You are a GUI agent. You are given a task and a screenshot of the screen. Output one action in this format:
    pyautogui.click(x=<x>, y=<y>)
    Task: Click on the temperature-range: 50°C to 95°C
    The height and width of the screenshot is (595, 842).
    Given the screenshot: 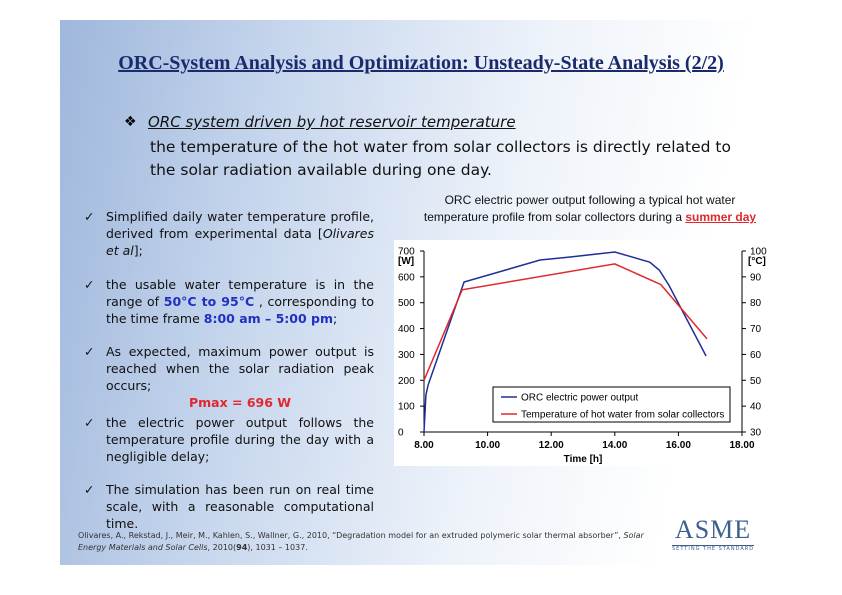 What is the action you would take?
    pyautogui.click(x=209, y=301)
    